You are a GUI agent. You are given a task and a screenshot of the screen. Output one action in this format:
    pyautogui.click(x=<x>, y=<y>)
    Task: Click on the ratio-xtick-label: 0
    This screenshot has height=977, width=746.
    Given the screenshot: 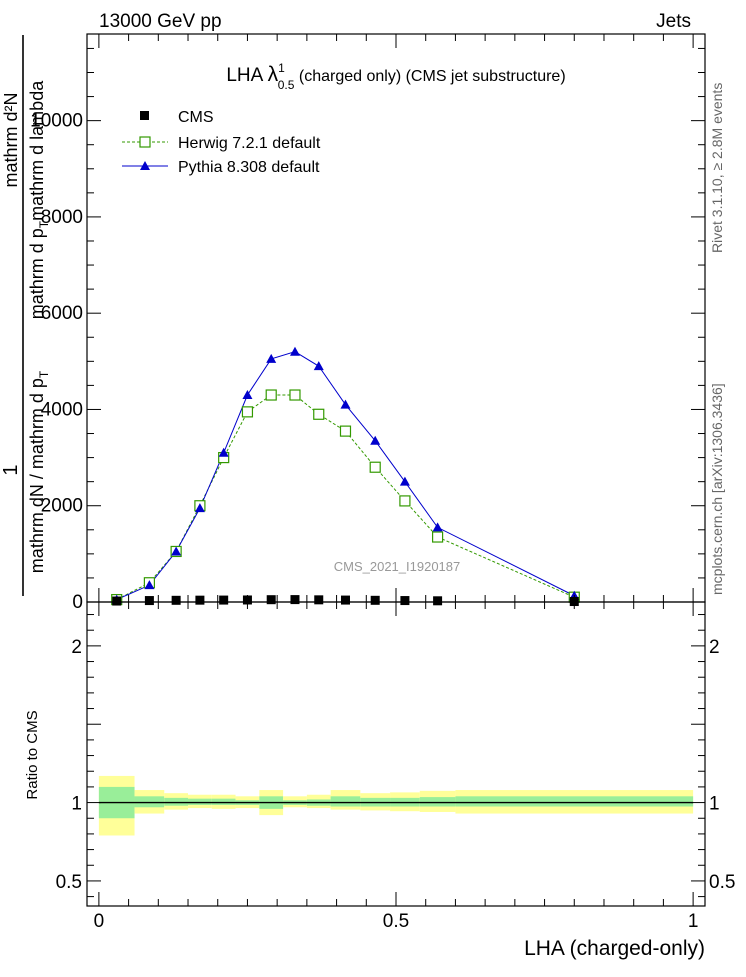 What is the action you would take?
    pyautogui.click(x=99, y=921)
    